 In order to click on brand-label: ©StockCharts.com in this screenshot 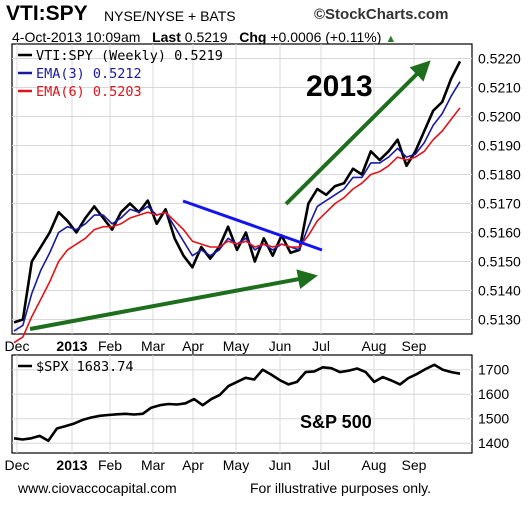, I will do `click(381, 14)`.